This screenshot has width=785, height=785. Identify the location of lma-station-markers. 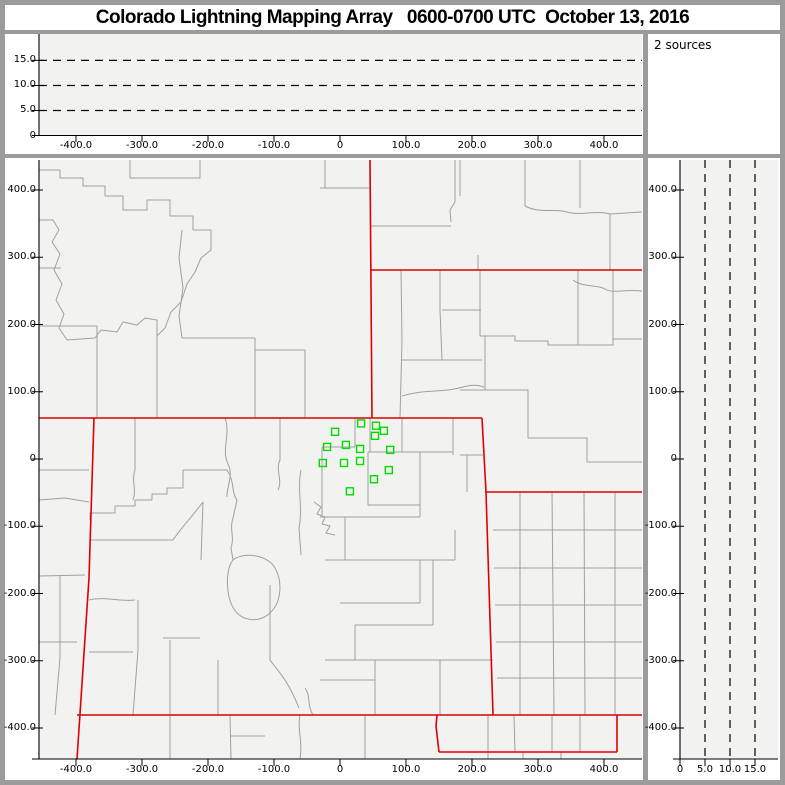
(356, 457).